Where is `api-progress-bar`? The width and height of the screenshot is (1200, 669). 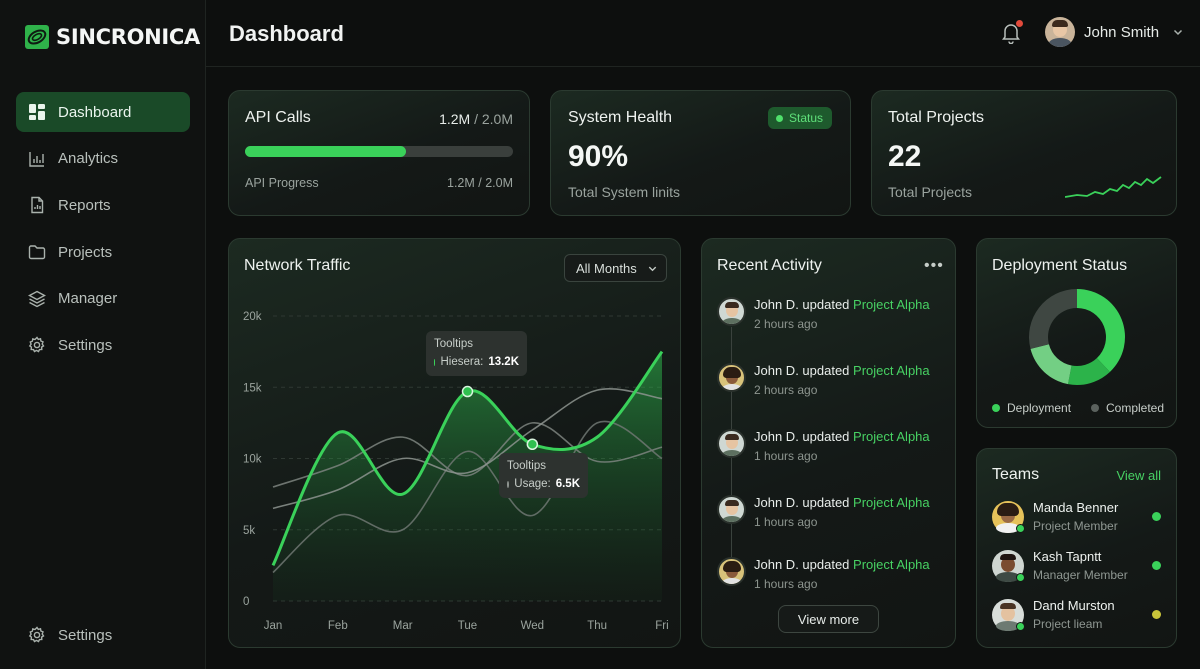
api-progress-bar is located at coordinates (379, 151).